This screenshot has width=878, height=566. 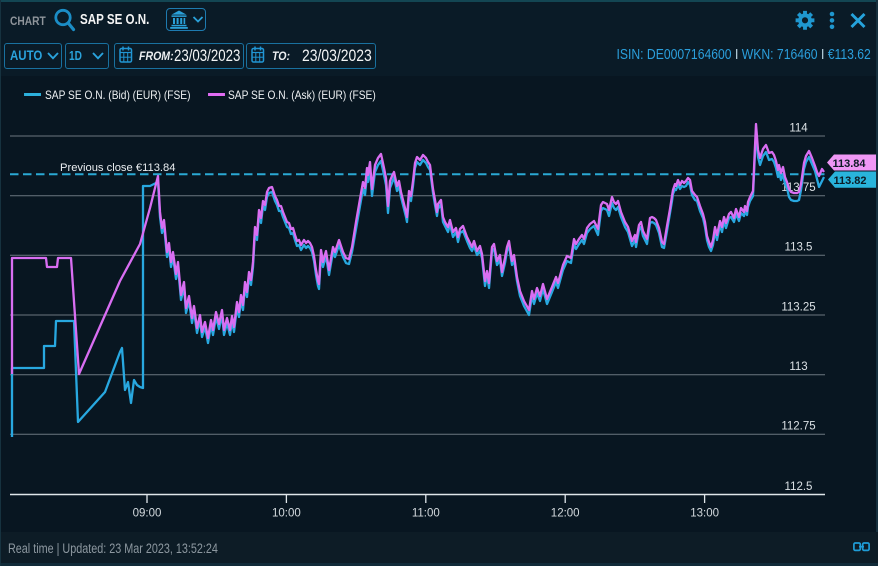 What do you see at coordinates (286, 514) in the screenshot?
I see `svg-text: 10:00` at bounding box center [286, 514].